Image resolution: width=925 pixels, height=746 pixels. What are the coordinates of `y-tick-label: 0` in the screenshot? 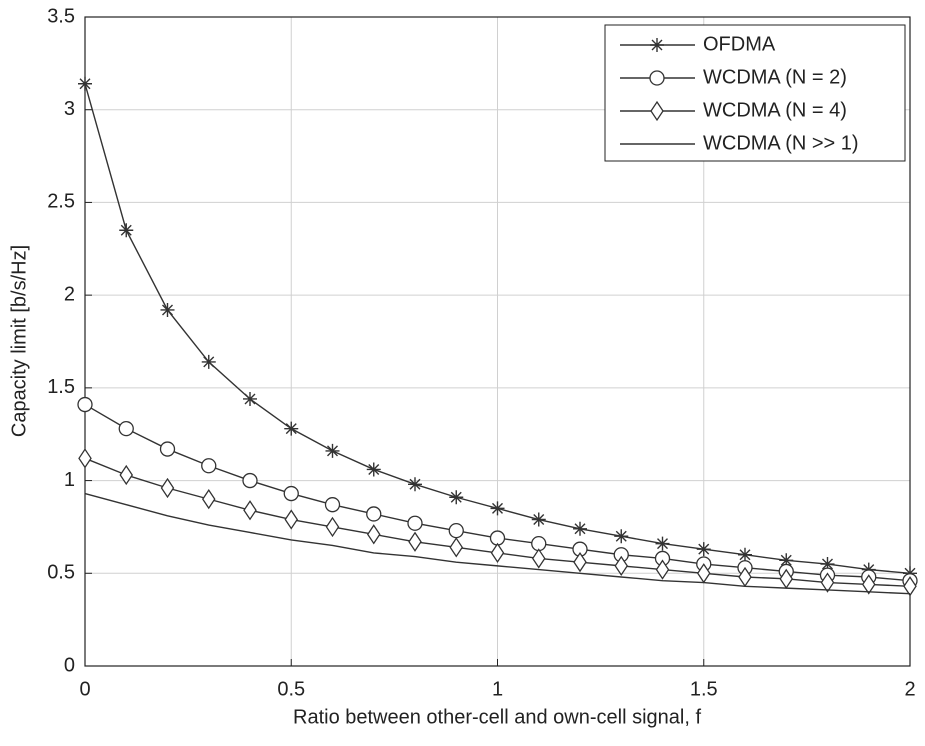 It's located at (69, 665).